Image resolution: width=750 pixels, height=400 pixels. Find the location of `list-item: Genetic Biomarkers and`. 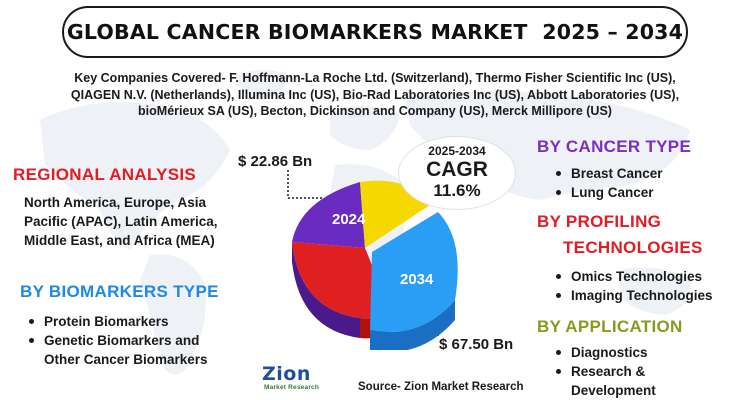

list-item: Genetic Biomarkers and is located at coordinates (117, 340).